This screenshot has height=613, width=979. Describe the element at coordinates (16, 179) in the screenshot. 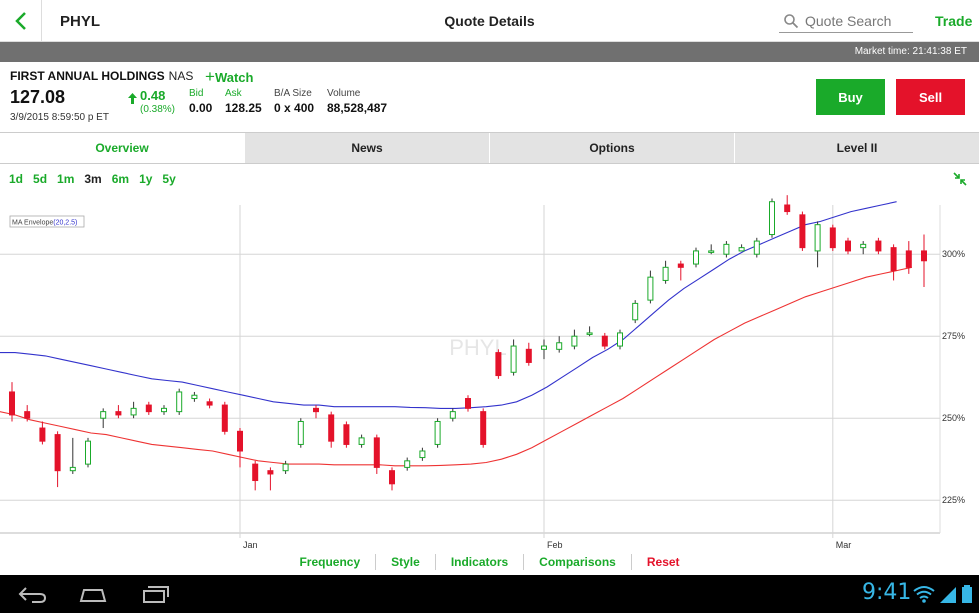

I see `period-1d: 1d` at that location.